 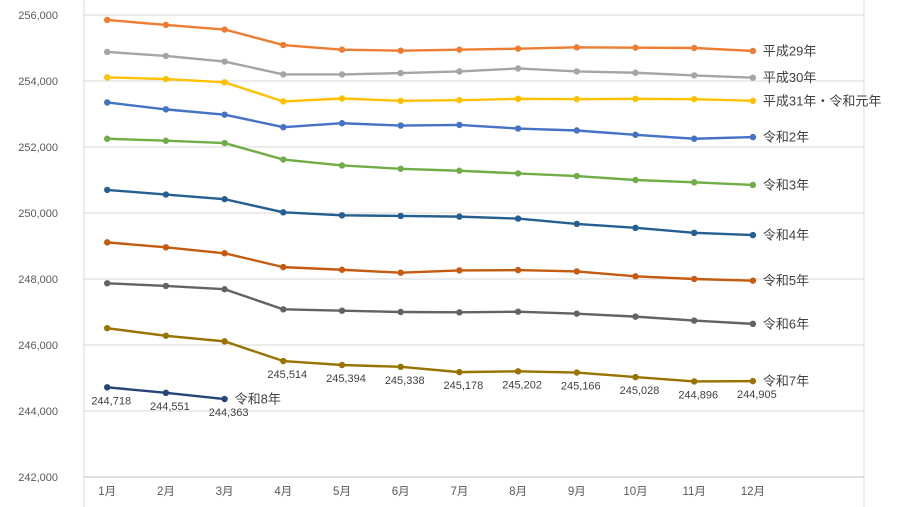 I want to click on data-label: 245,202, so click(x=522, y=385).